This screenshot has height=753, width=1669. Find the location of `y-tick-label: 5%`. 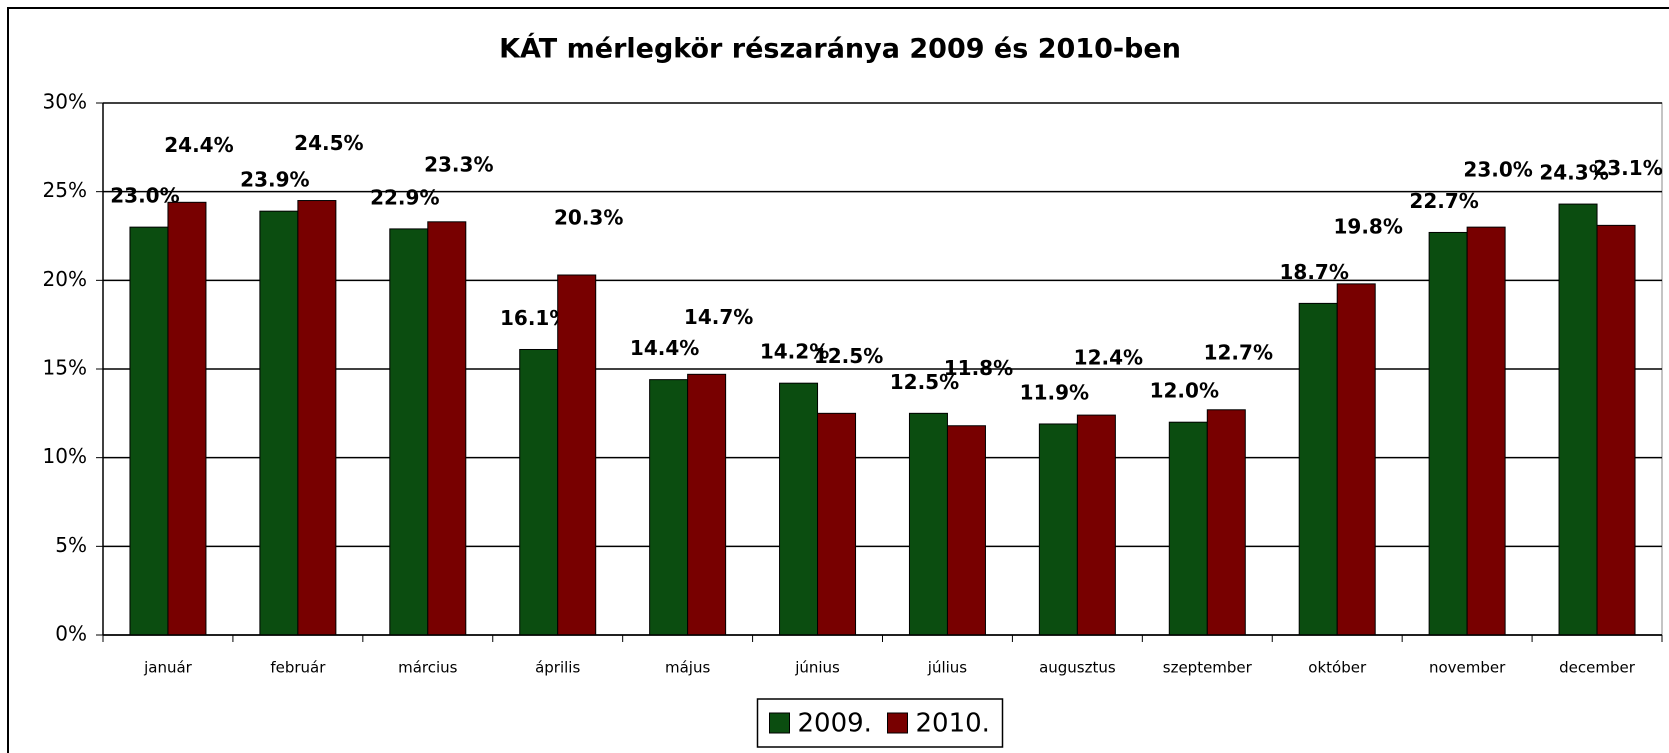

y-tick-label: 5% is located at coordinates (71, 545).